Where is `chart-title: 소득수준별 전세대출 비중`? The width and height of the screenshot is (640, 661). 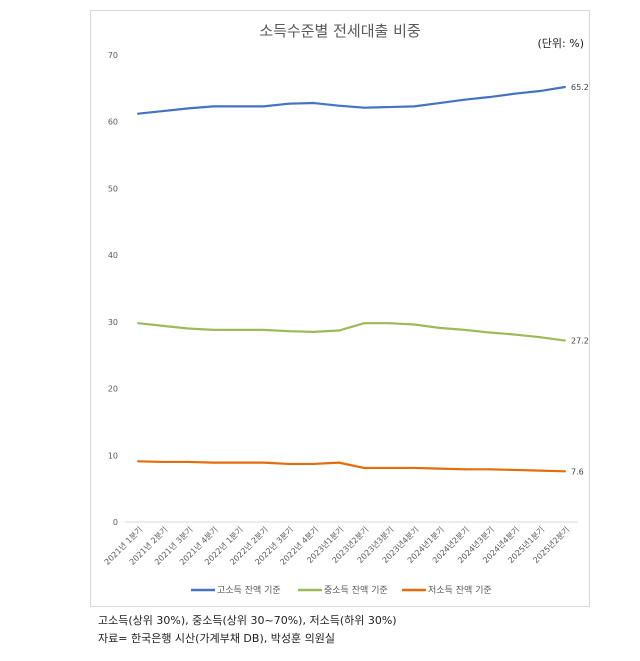 chart-title: 소득수준별 전세대출 비중 is located at coordinates (340, 31).